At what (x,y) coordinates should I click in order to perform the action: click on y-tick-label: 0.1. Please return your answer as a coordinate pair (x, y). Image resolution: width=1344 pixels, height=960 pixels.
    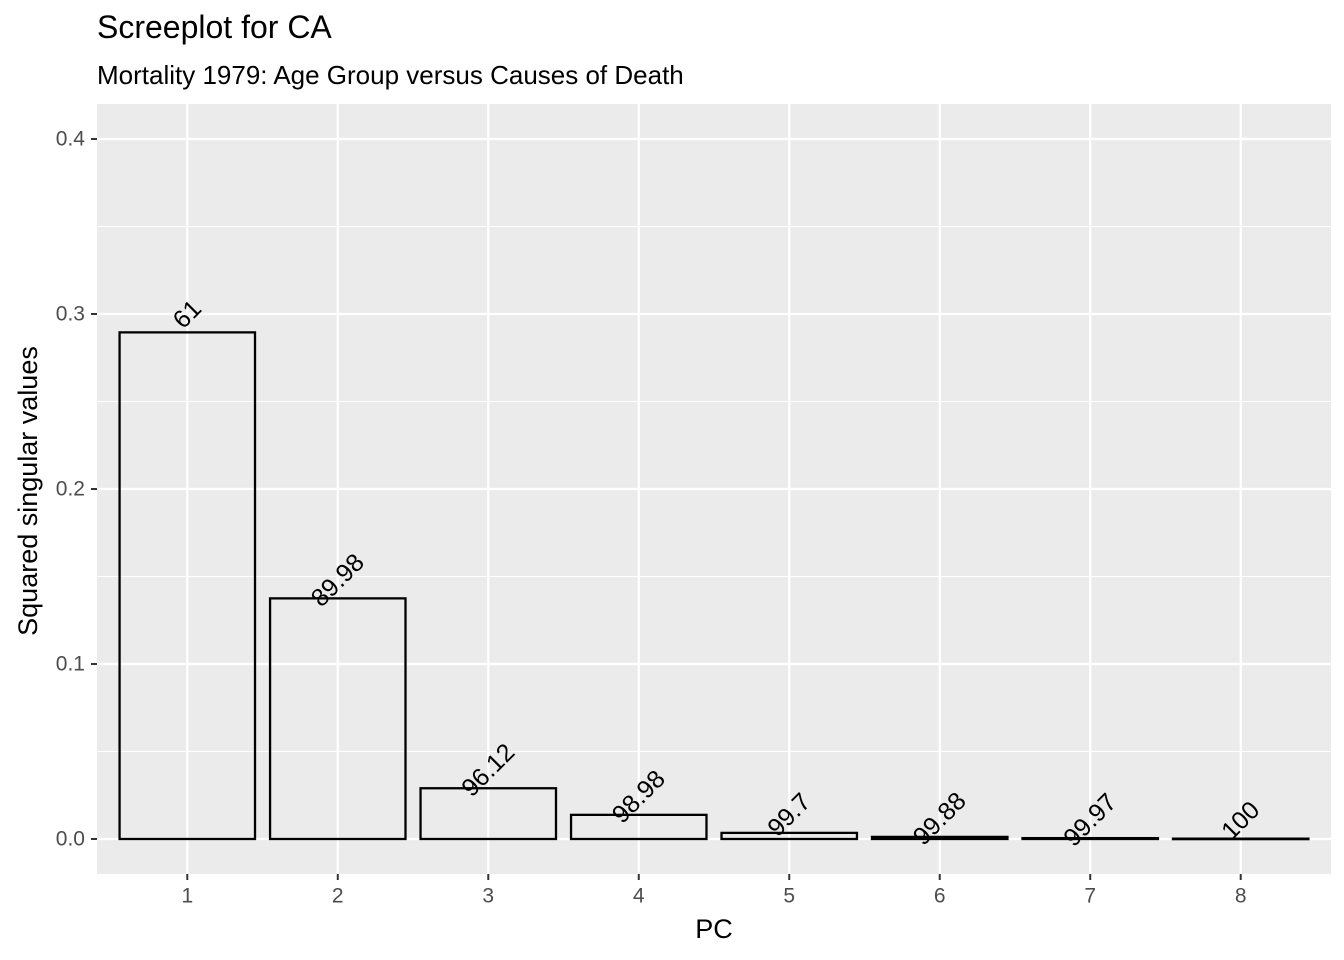
    Looking at the image, I should click on (70, 664).